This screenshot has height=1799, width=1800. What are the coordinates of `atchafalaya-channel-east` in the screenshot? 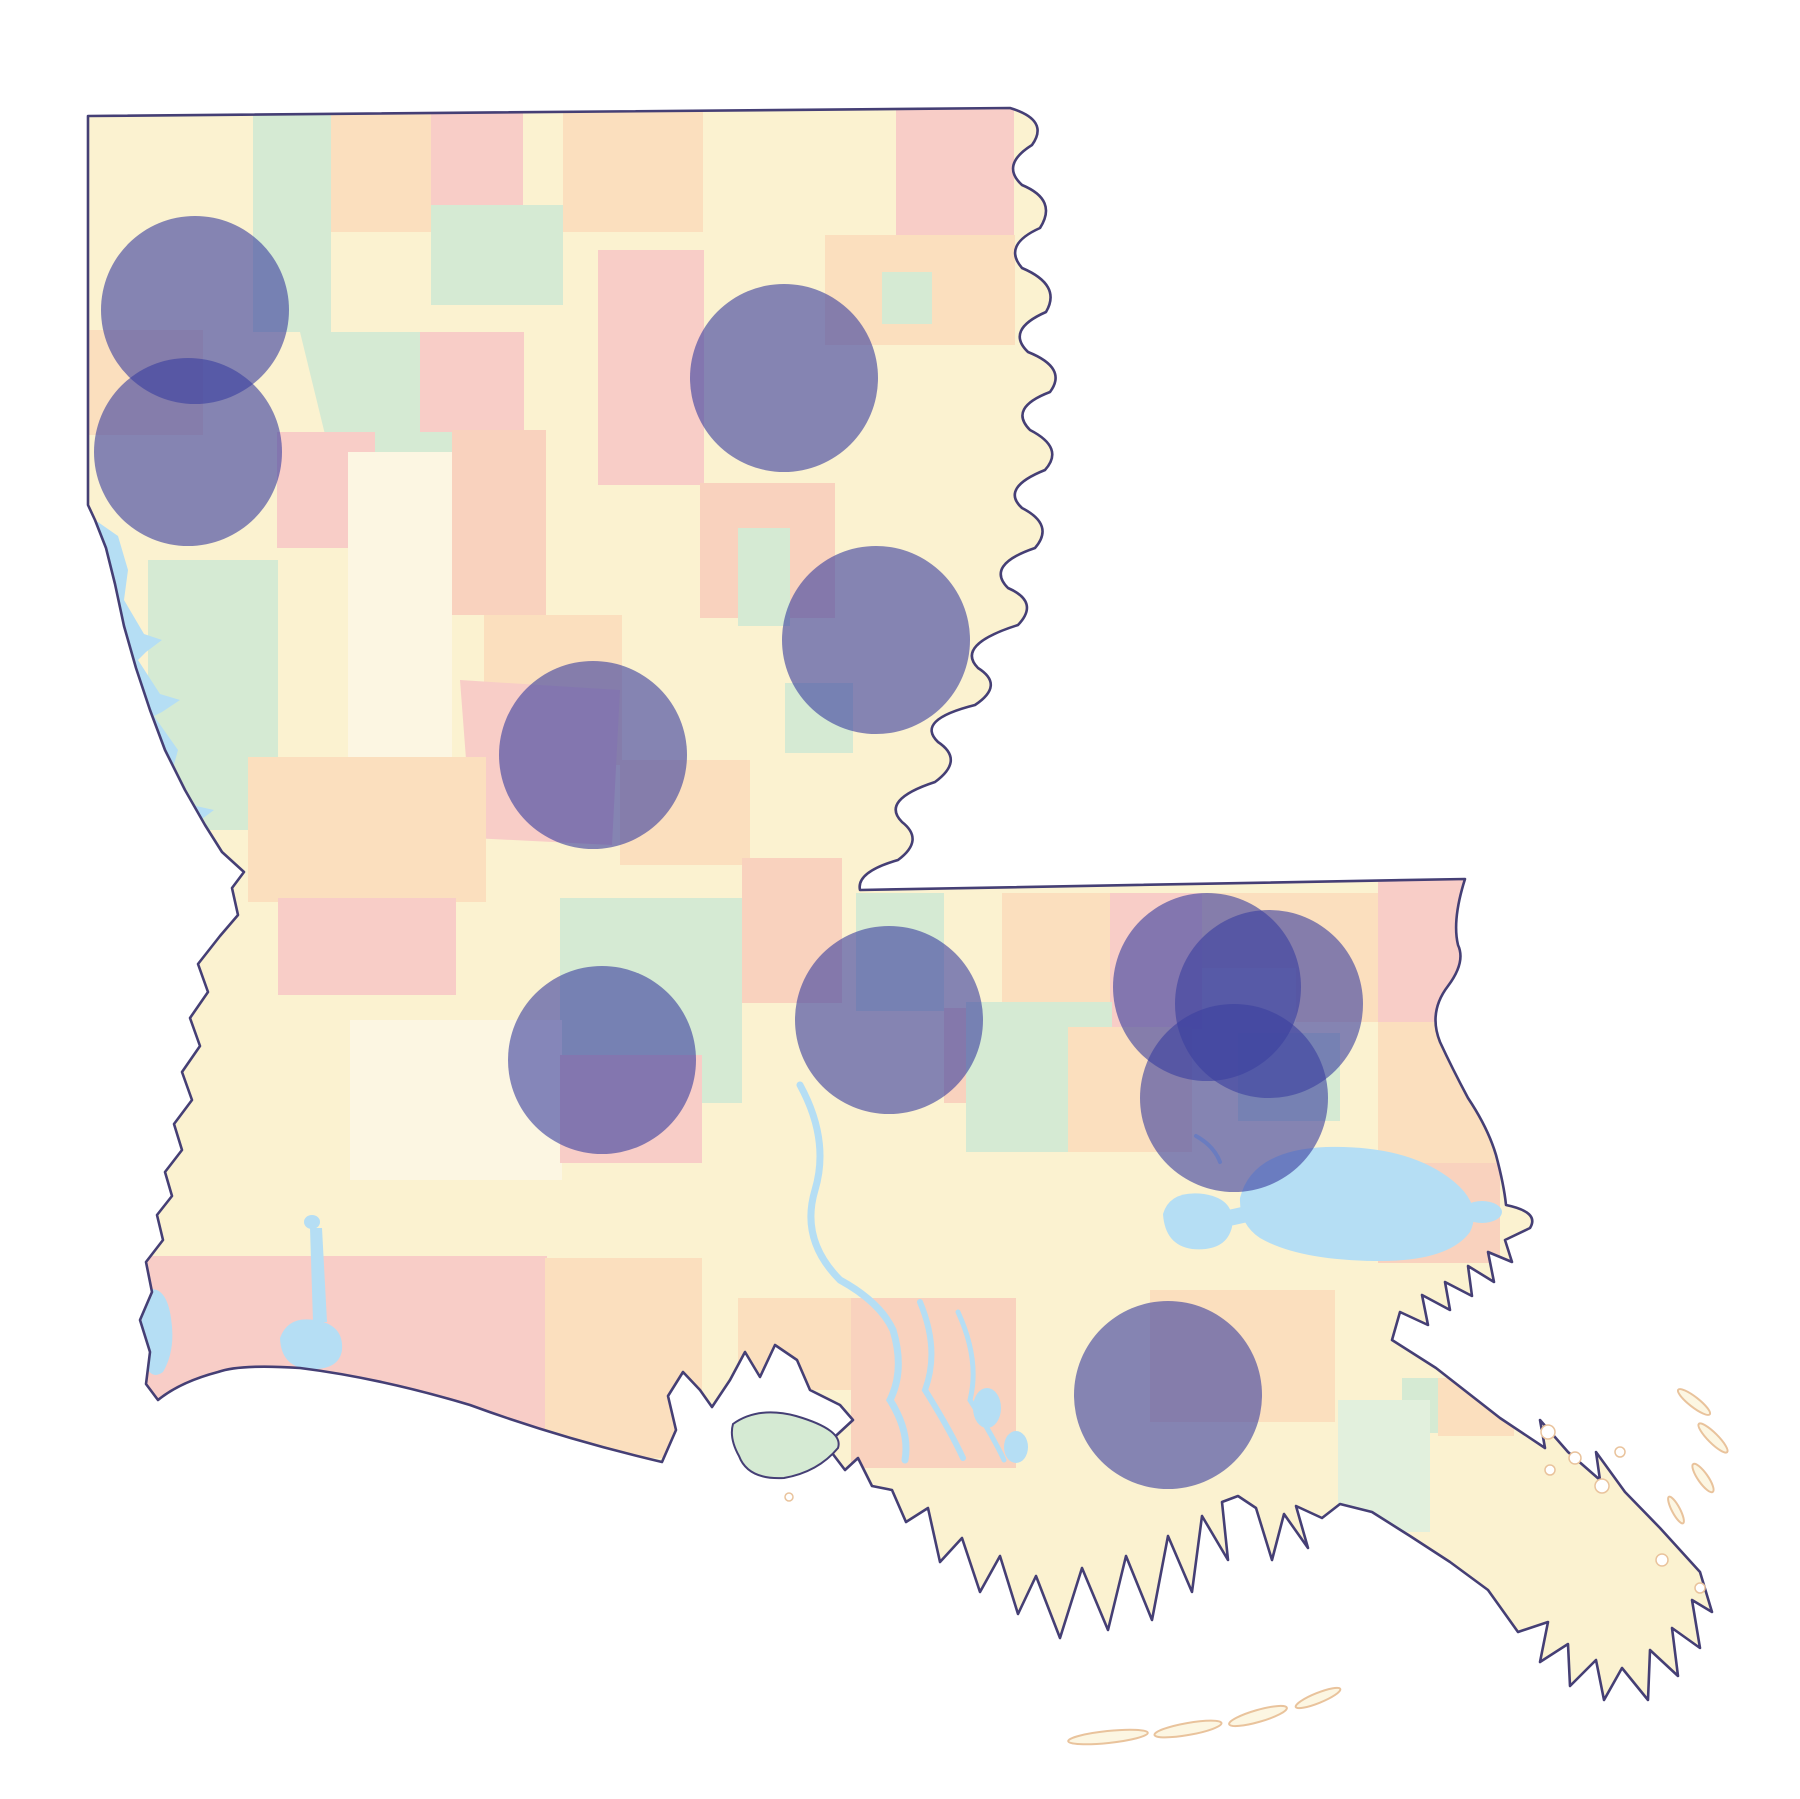 It's located at (941, 1380).